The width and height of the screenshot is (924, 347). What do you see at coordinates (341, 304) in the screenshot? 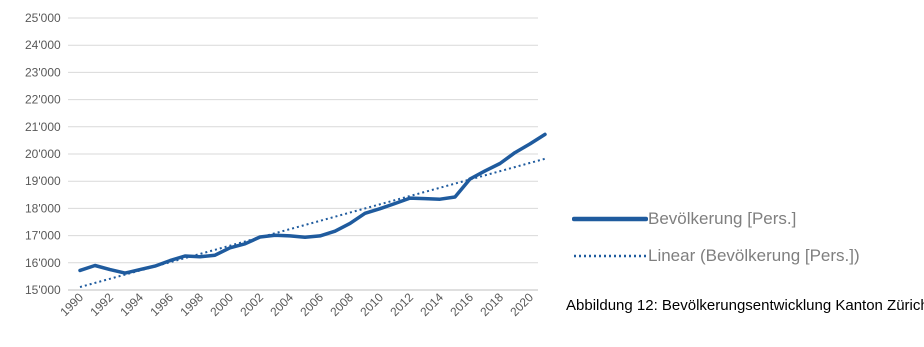
I see `x-tick-label: 2008` at bounding box center [341, 304].